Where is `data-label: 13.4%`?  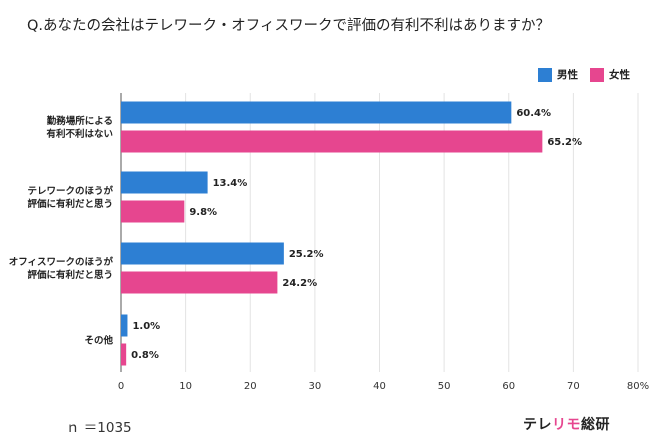 data-label: 13.4% is located at coordinates (230, 183).